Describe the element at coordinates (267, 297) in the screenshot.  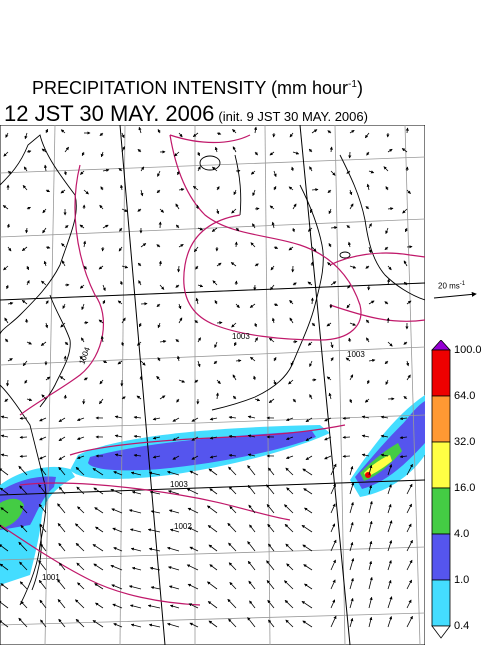
I see `coast-japan` at that location.